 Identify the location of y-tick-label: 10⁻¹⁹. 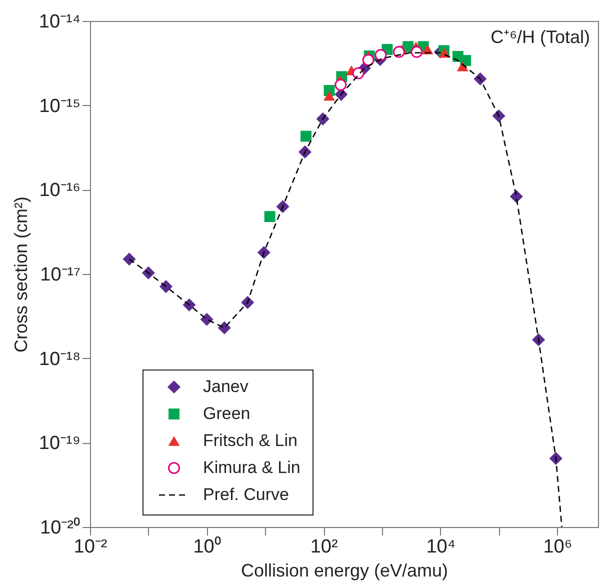
(59, 443).